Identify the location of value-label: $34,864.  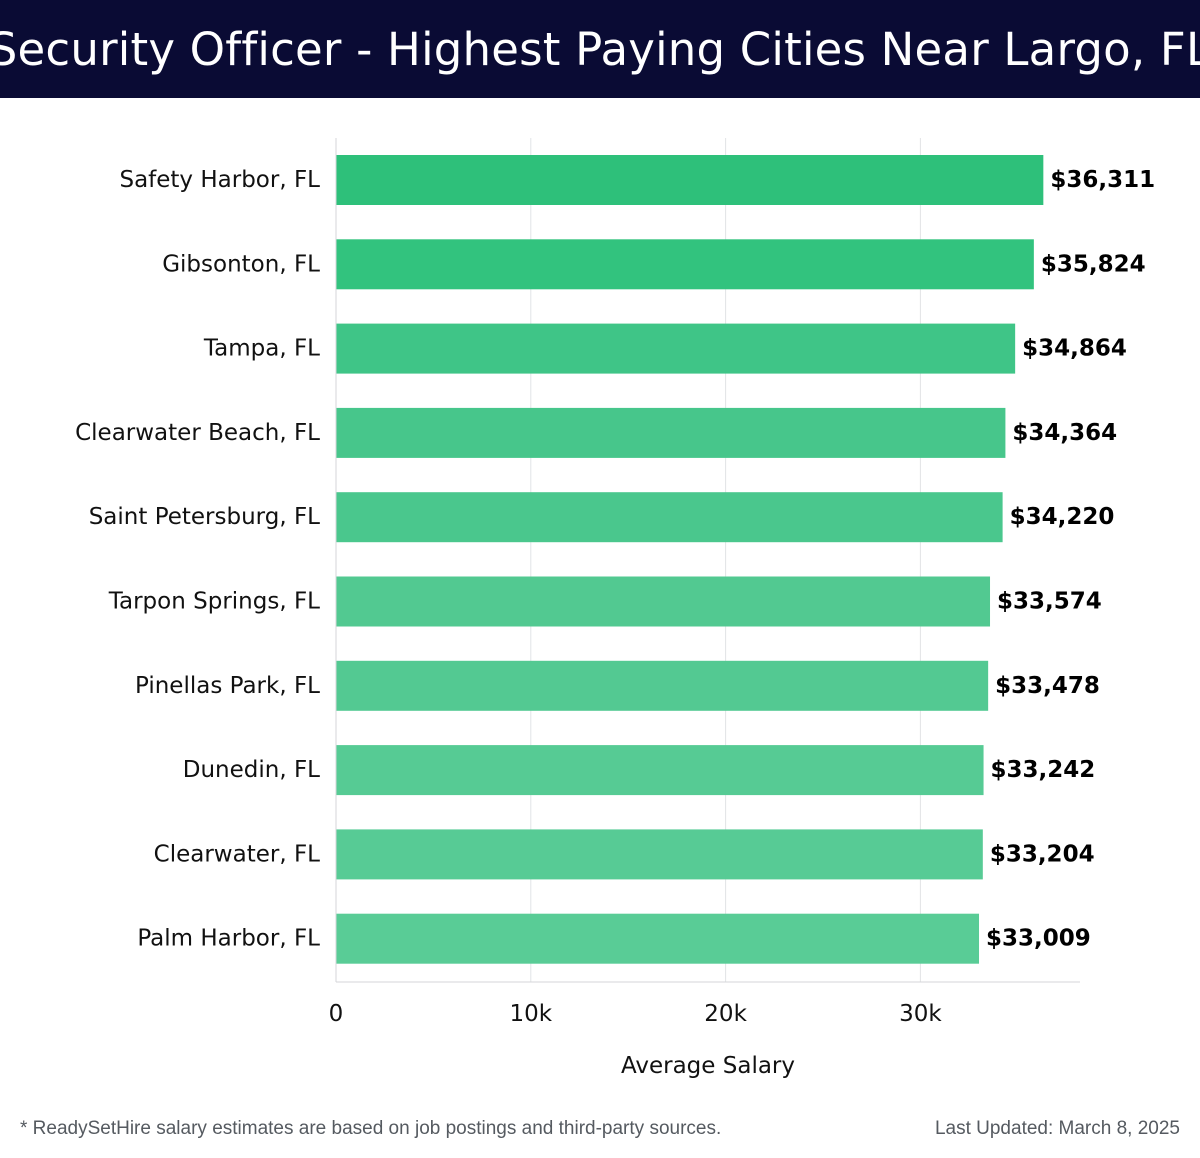
(1074, 349).